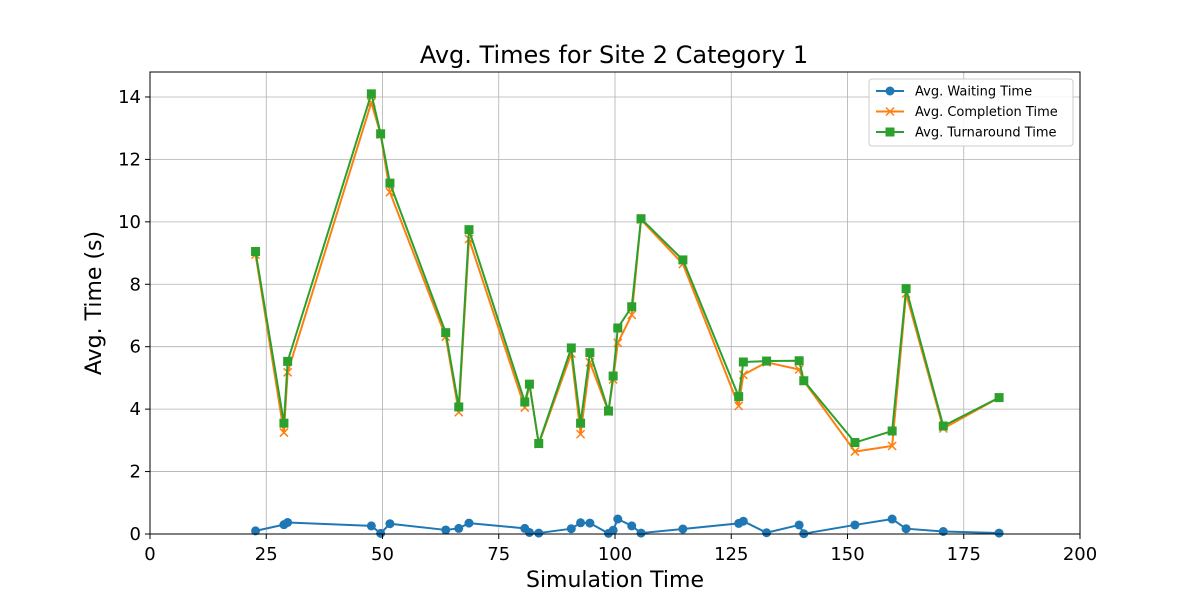 Image resolution: width=1200 pixels, height=600 pixels. What do you see at coordinates (1080, 554) in the screenshot?
I see `x-tick-label: 200` at bounding box center [1080, 554].